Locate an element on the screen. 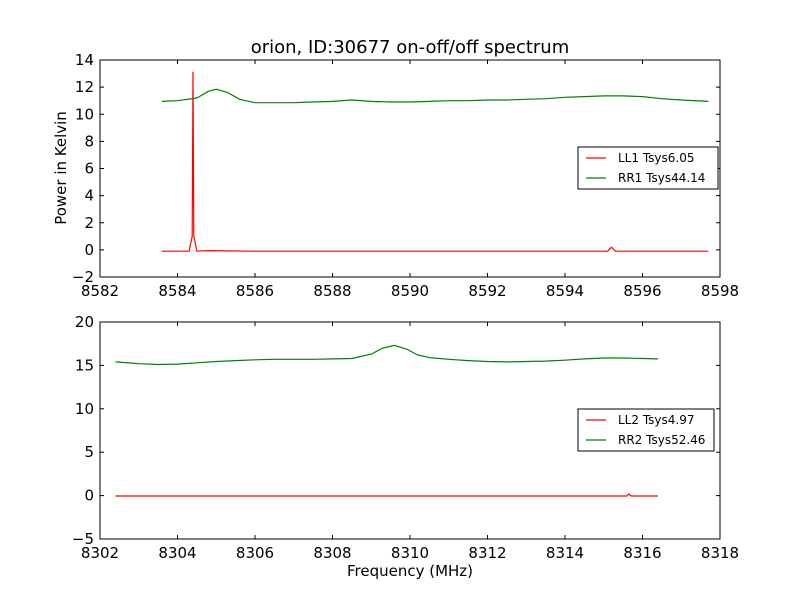  y-tick-label: 2 is located at coordinates (89, 223).